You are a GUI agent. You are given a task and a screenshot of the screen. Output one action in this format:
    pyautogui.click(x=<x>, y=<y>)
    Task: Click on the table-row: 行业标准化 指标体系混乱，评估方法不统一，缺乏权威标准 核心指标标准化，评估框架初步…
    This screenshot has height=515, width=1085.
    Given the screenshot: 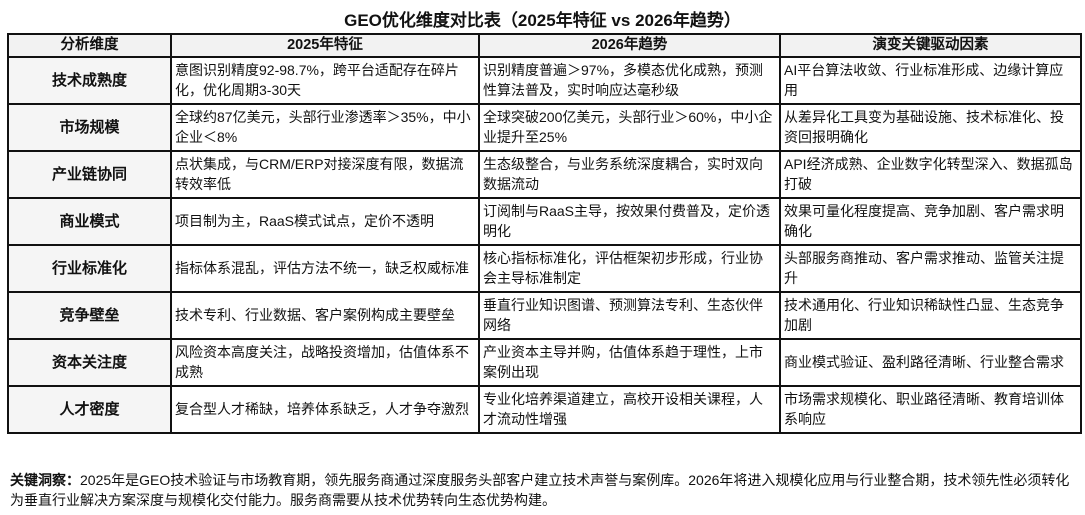 What is the action you would take?
    pyautogui.click(x=544, y=268)
    